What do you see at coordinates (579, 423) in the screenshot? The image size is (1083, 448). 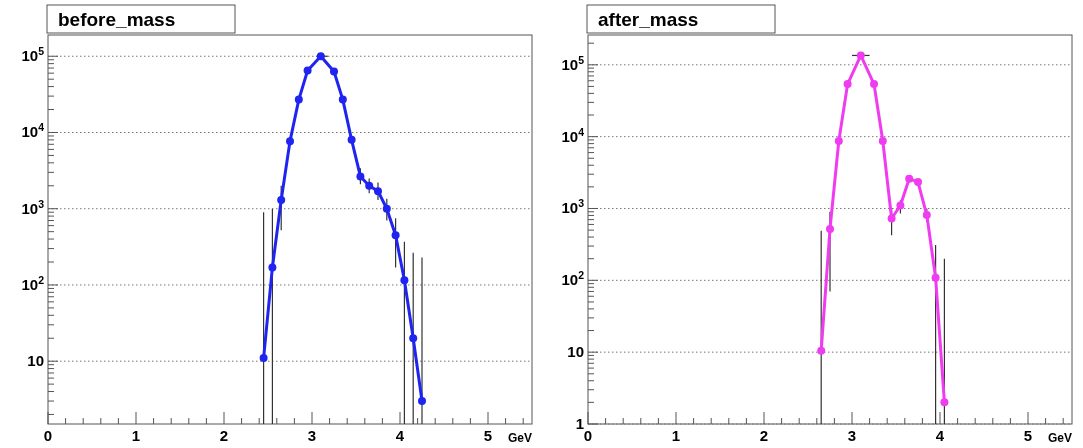 I see `y-tick-label: 1` at bounding box center [579, 423].